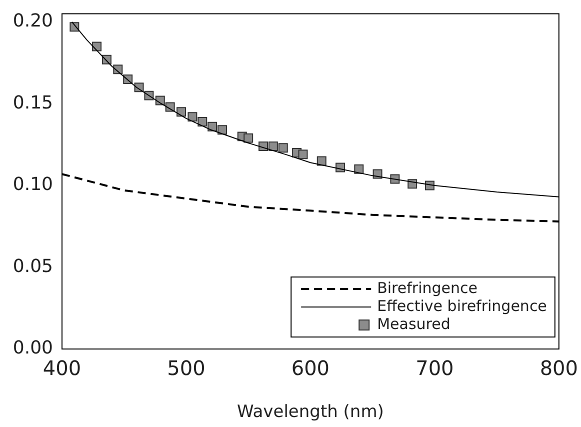 The image size is (581, 427). I want to click on x-tick-label: 700, so click(435, 368).